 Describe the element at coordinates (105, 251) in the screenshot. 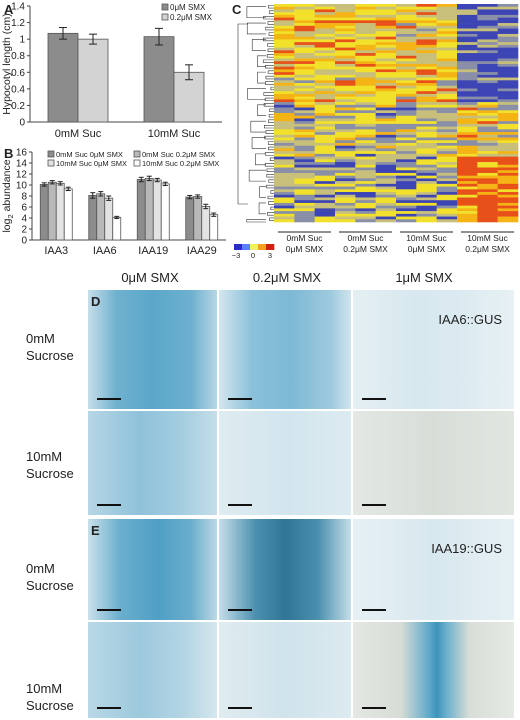

I see `x-tick-label: IAA6` at that location.